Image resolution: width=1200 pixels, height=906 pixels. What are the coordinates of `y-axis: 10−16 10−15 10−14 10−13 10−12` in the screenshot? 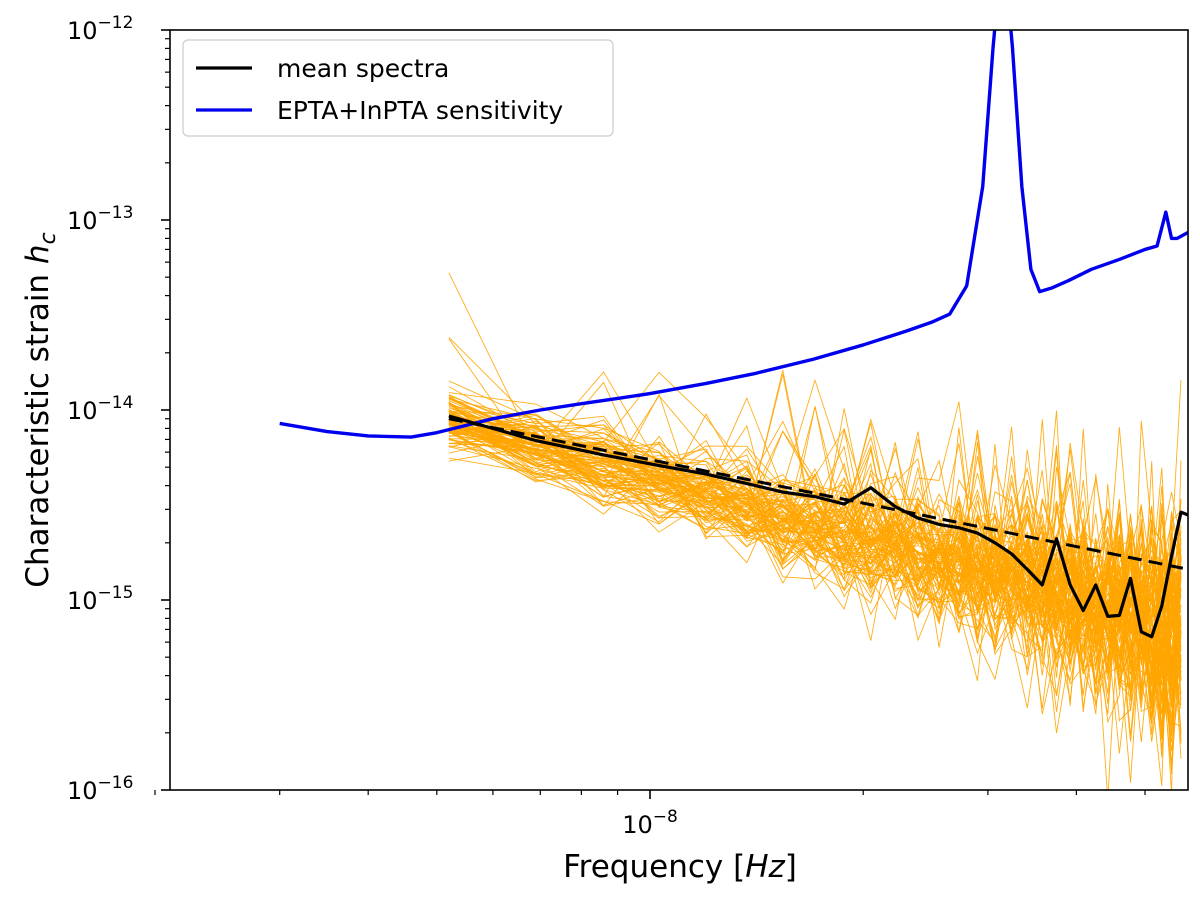 It's located at (118, 409).